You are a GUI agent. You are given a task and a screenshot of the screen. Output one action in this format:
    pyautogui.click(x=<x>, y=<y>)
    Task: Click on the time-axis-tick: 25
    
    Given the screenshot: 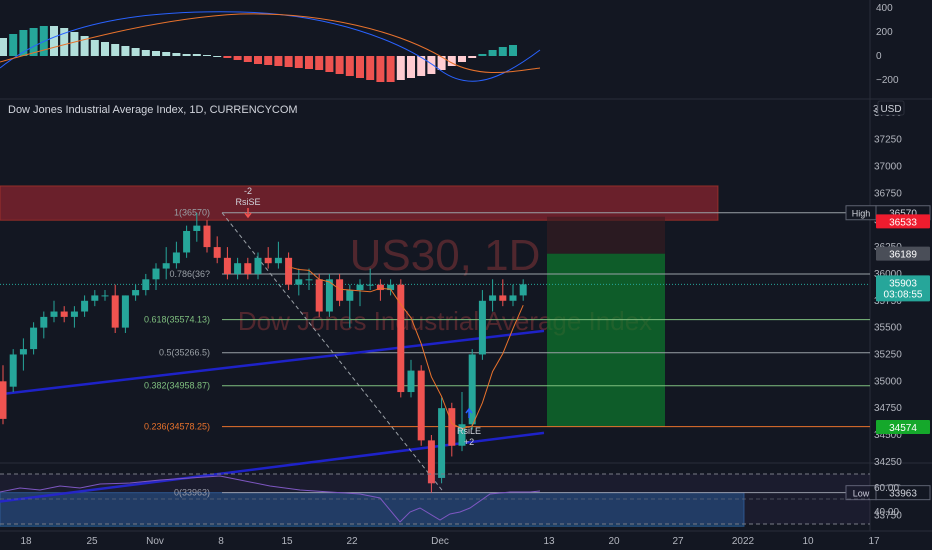 What is the action you would take?
    pyautogui.click(x=92, y=541)
    